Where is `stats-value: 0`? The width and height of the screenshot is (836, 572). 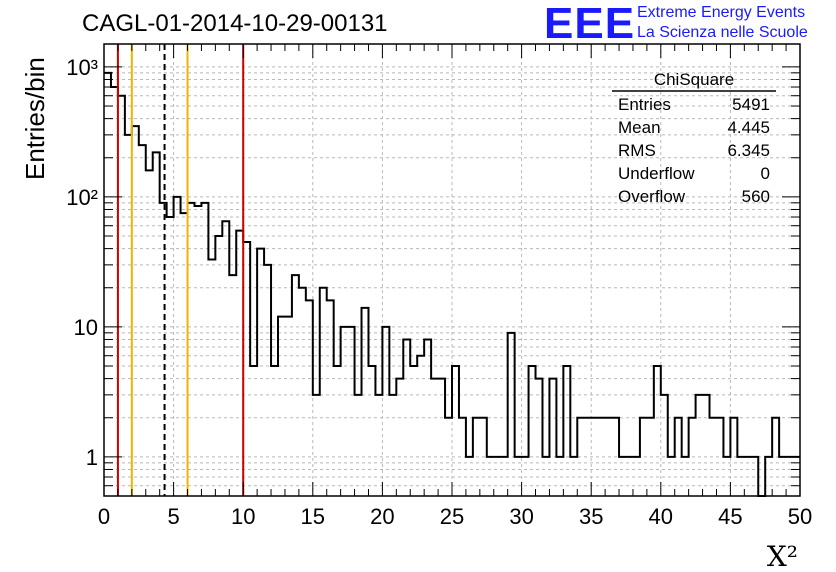 stats-value: 0 is located at coordinates (765, 173).